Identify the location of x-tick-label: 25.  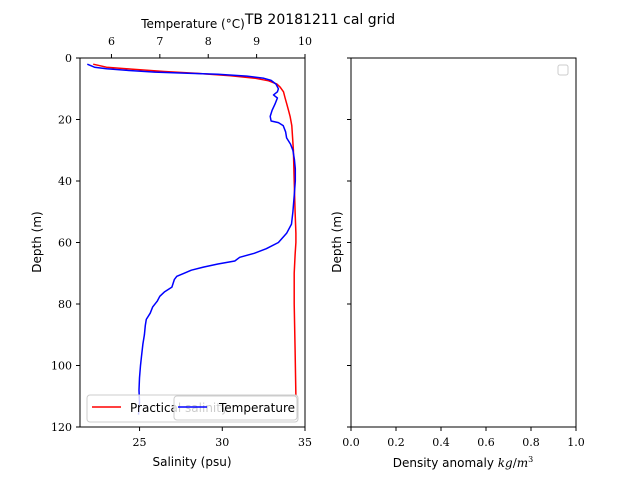
(140, 442).